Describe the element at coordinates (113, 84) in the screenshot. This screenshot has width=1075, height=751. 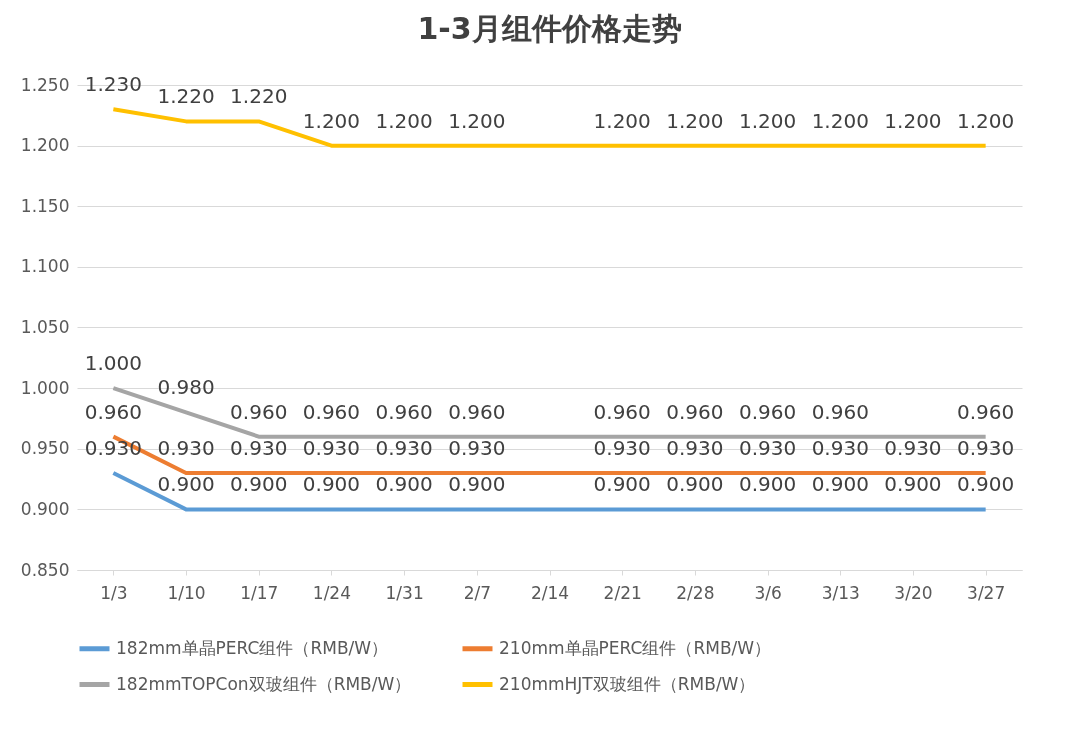
I see `data-label: 1.230` at that location.